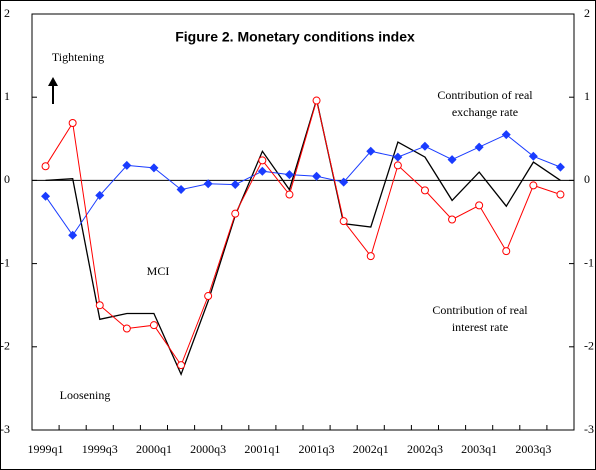 This screenshot has width=596, height=470. I want to click on annotation: MCI, so click(158, 271).